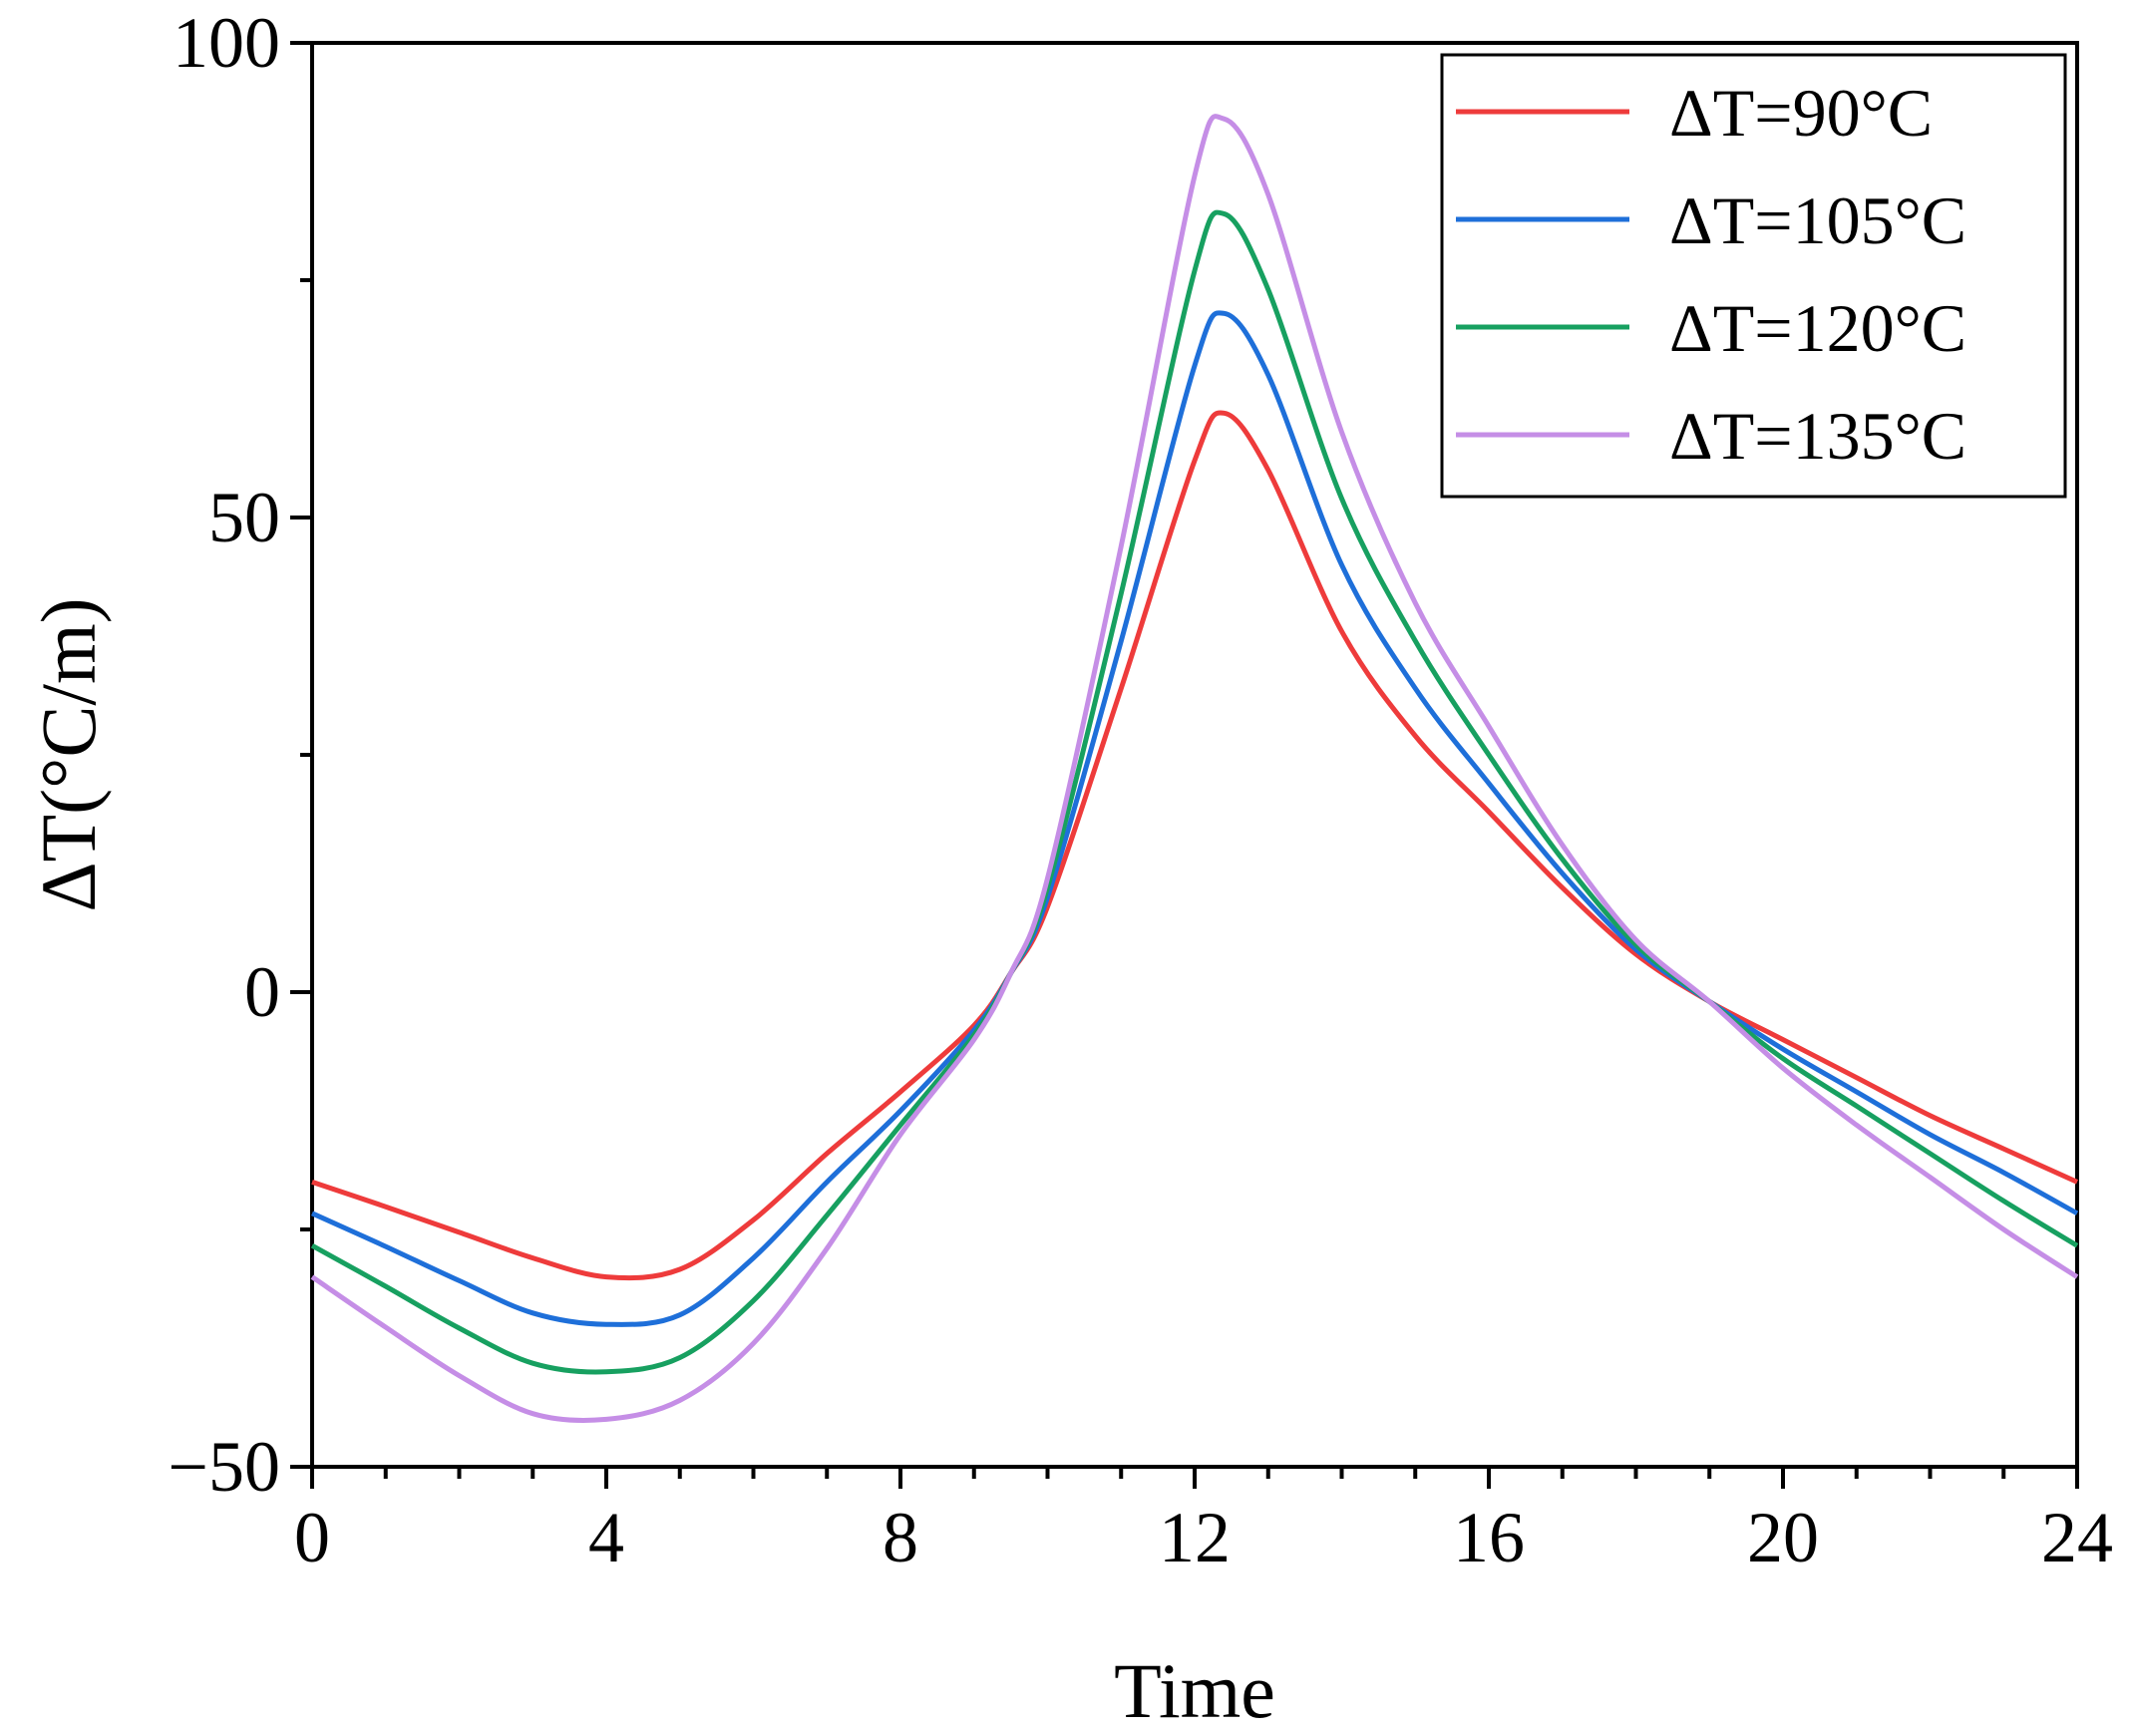 This screenshot has height=1736, width=2129. What do you see at coordinates (1817, 220) in the screenshot?
I see `legend-label-2: ΔT=105°C` at bounding box center [1817, 220].